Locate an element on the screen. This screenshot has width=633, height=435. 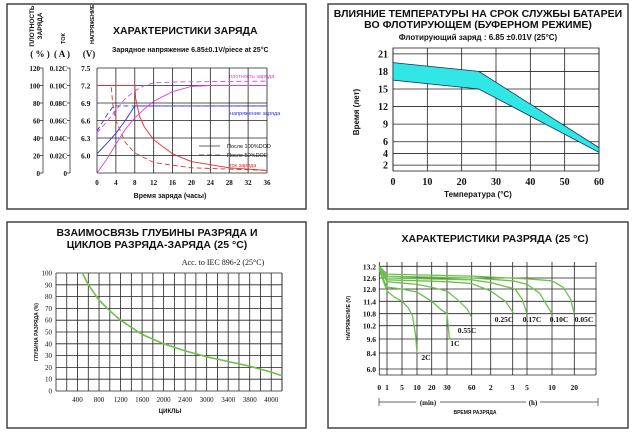
y-axis-label: НАПРЯЖЕНИЕ (V) is located at coordinates (349, 318).